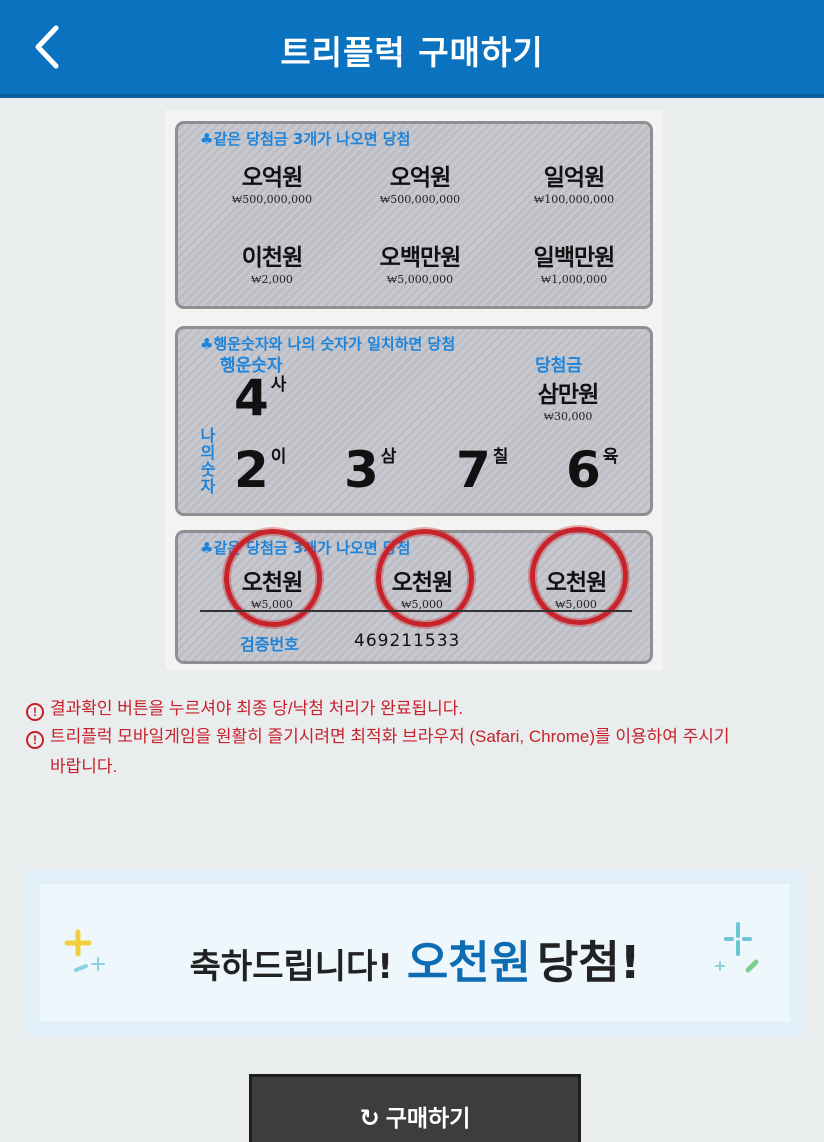  What do you see at coordinates (473, 470) in the screenshot?
I see `my-number-digit: 7` at bounding box center [473, 470].